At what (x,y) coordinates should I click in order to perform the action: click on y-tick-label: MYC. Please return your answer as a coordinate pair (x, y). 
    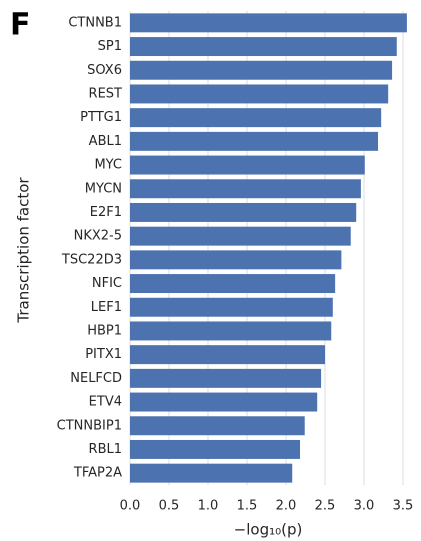
    Looking at the image, I should click on (108, 165).